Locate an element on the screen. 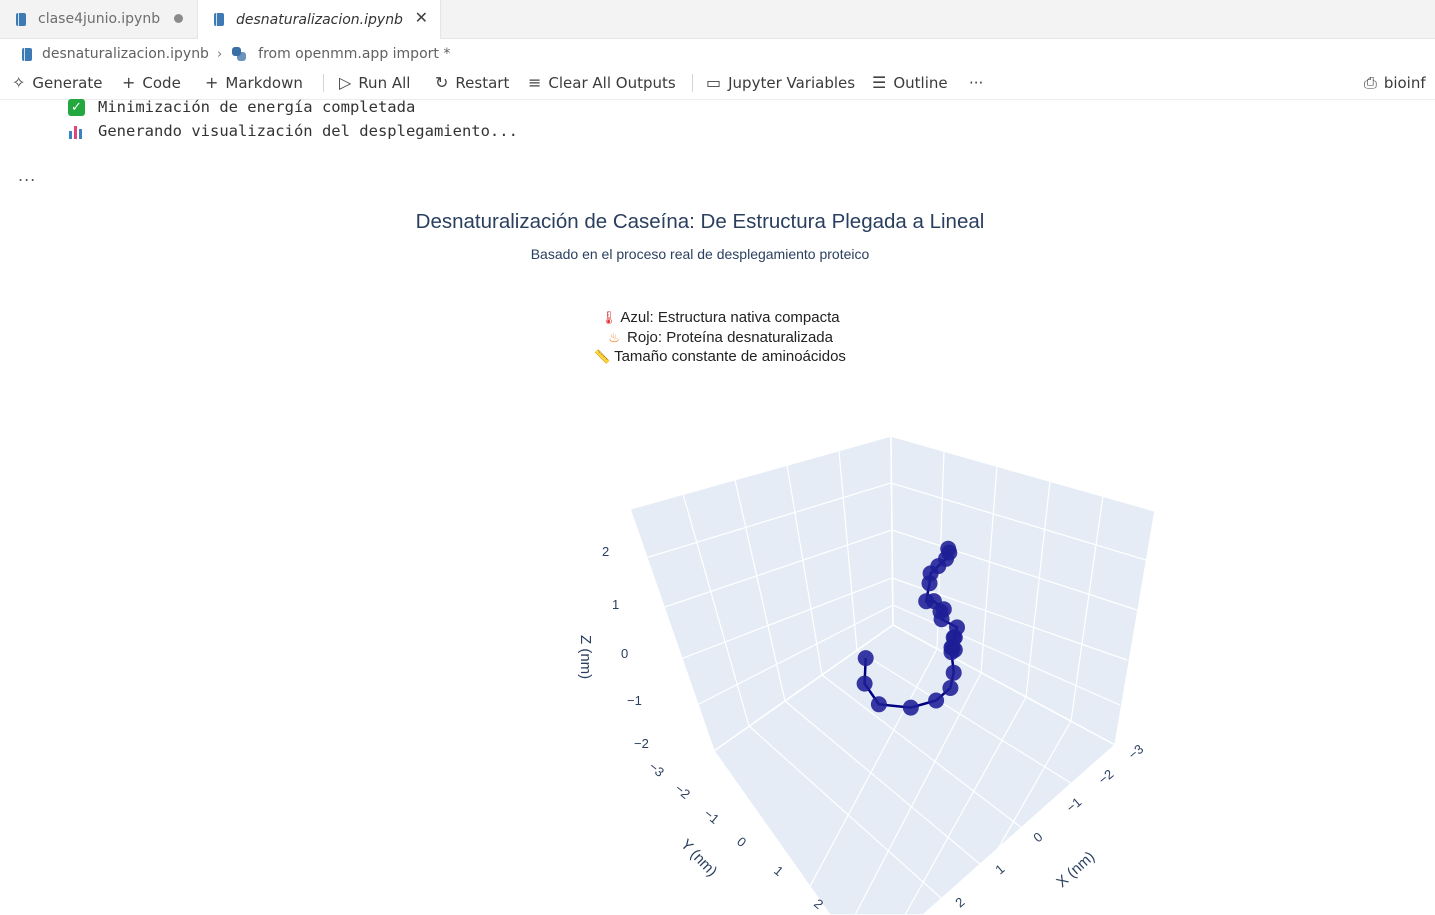 This screenshot has height=915, width=1435. kernel-label: bioinf is located at coordinates (1404, 83).